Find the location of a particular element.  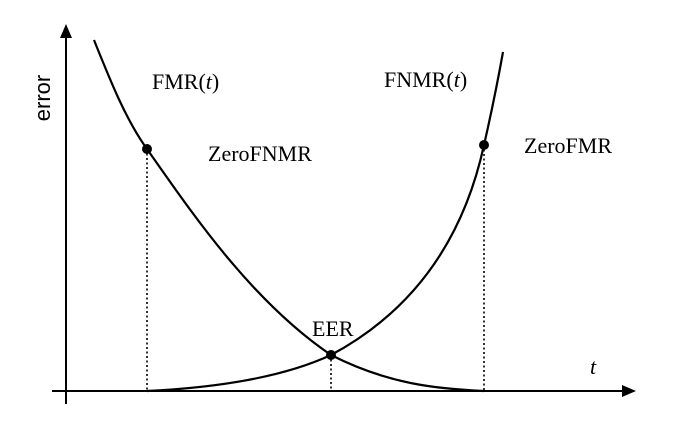

eer-label: EER is located at coordinates (333, 328).